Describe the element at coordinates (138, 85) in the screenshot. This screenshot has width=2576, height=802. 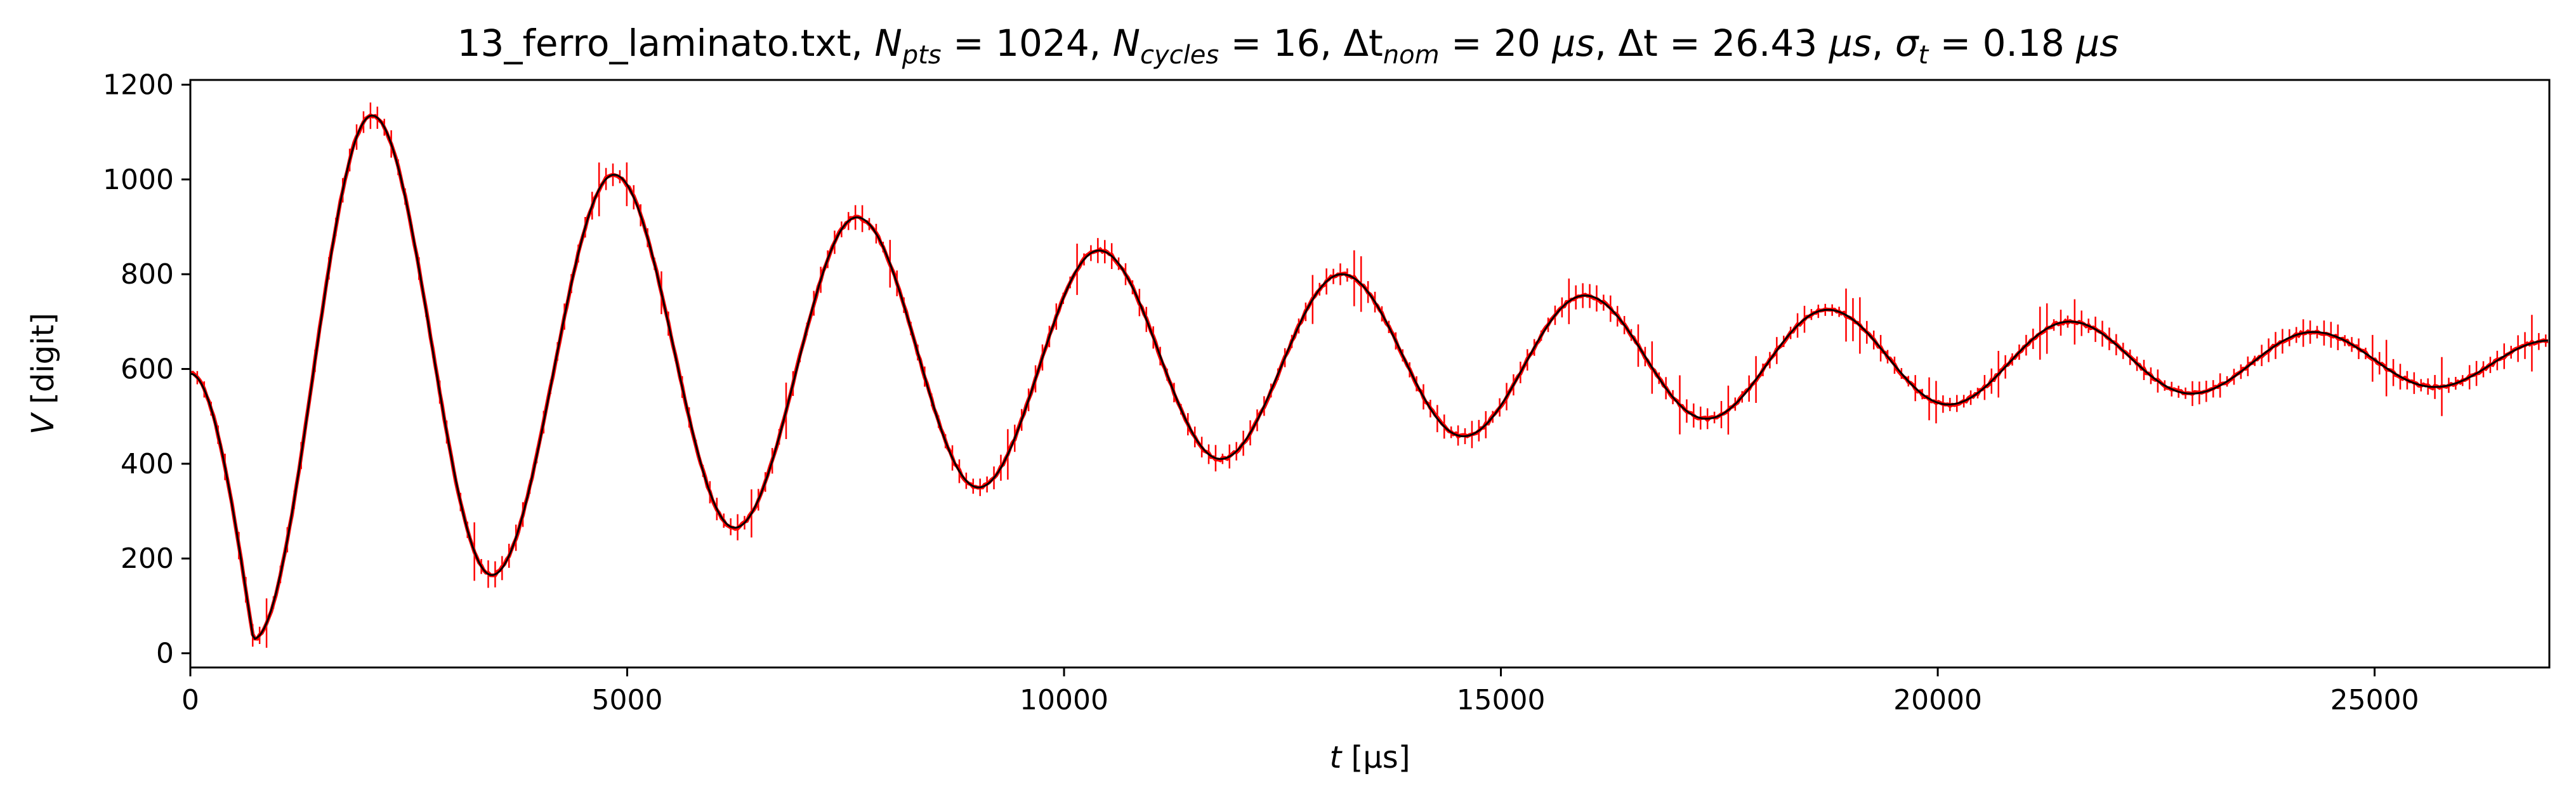
I see `y-tick-label: 1200` at that location.